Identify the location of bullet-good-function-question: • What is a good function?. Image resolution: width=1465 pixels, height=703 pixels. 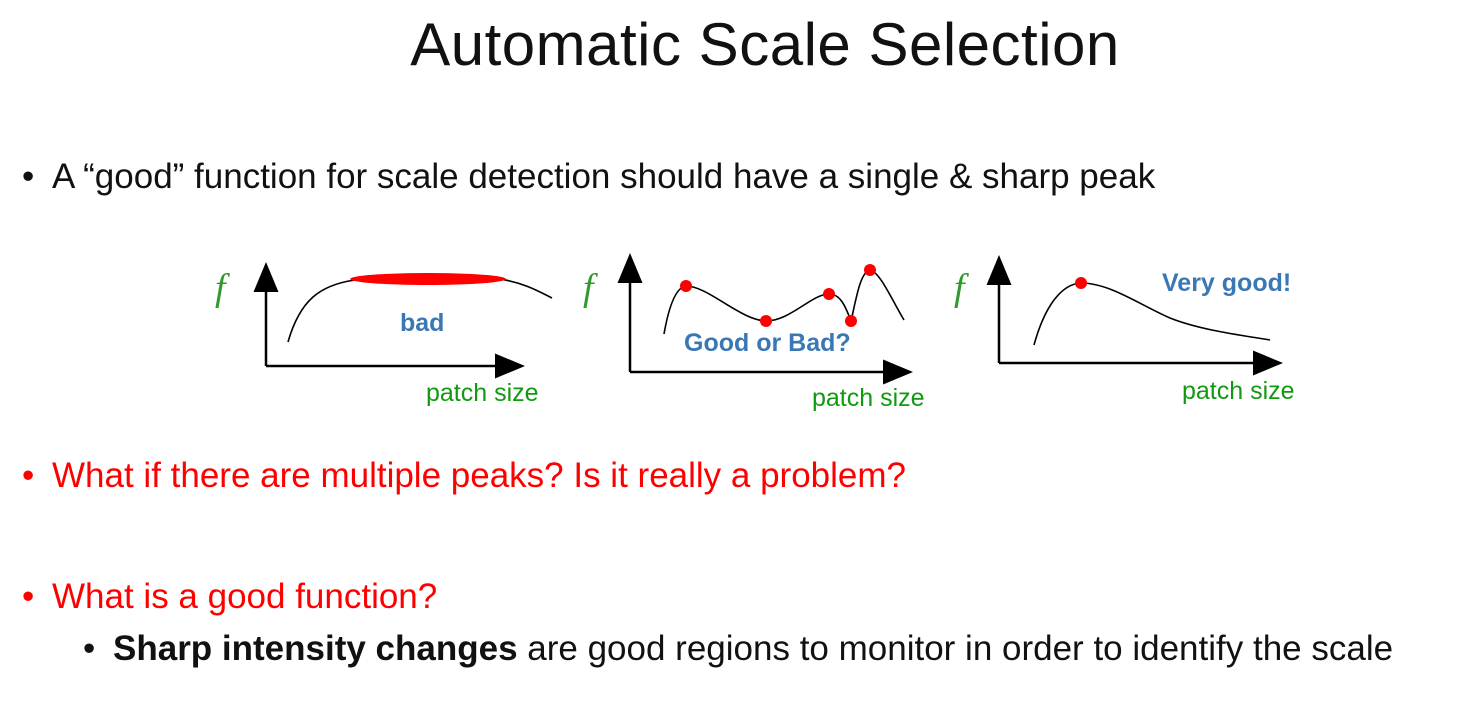
(229, 597).